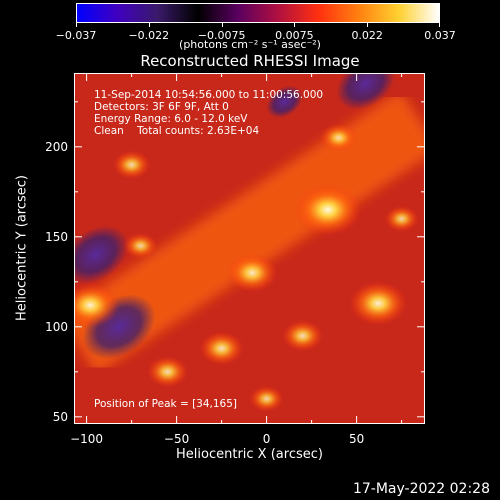  I want to click on colorbar-tick-label: 0.0075, so click(294, 35).